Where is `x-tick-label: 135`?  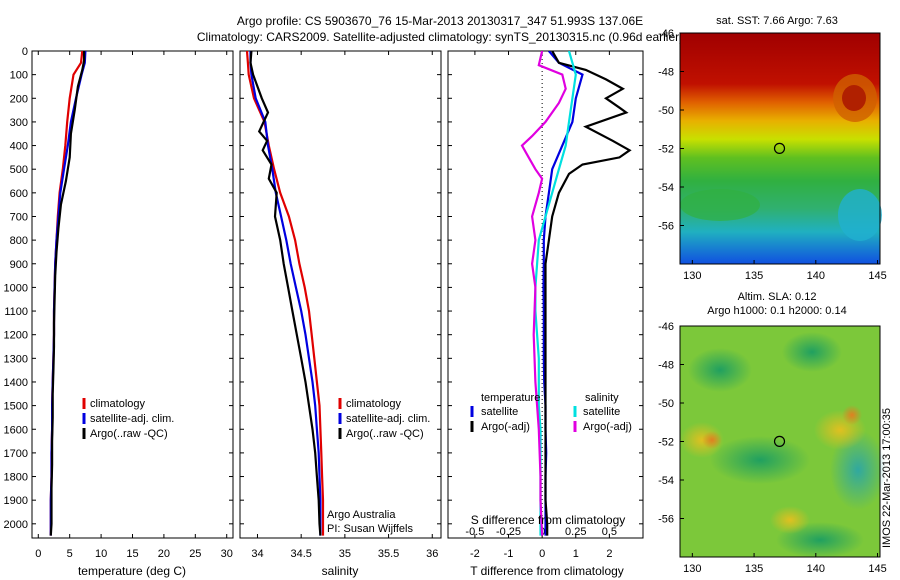 x-tick-label: 135 is located at coordinates (754, 569).